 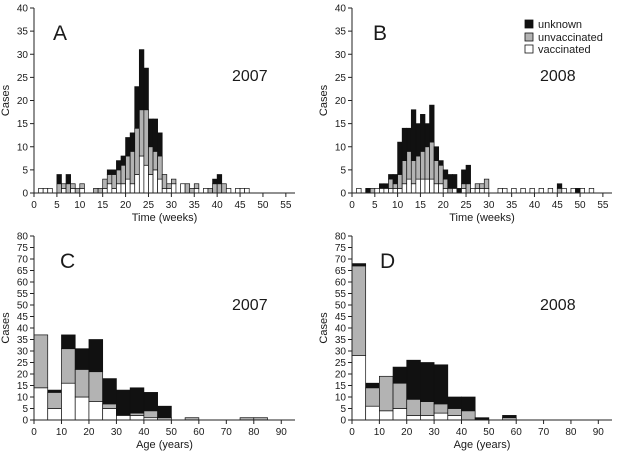 I want to click on panel-letter: D, so click(x=387, y=261).